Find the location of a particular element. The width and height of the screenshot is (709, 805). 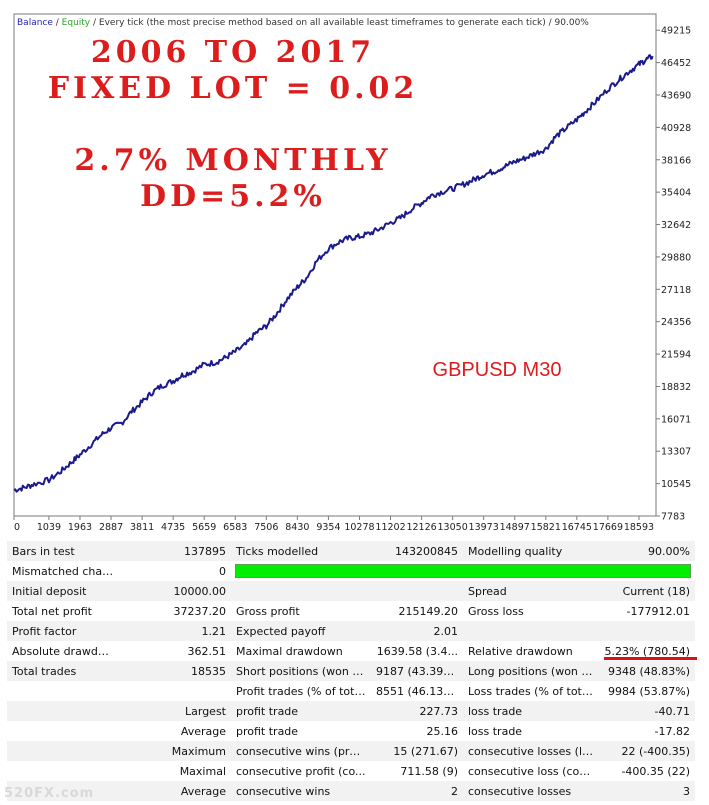

value-average-profit-trade: 25.16 is located at coordinates (417, 731).